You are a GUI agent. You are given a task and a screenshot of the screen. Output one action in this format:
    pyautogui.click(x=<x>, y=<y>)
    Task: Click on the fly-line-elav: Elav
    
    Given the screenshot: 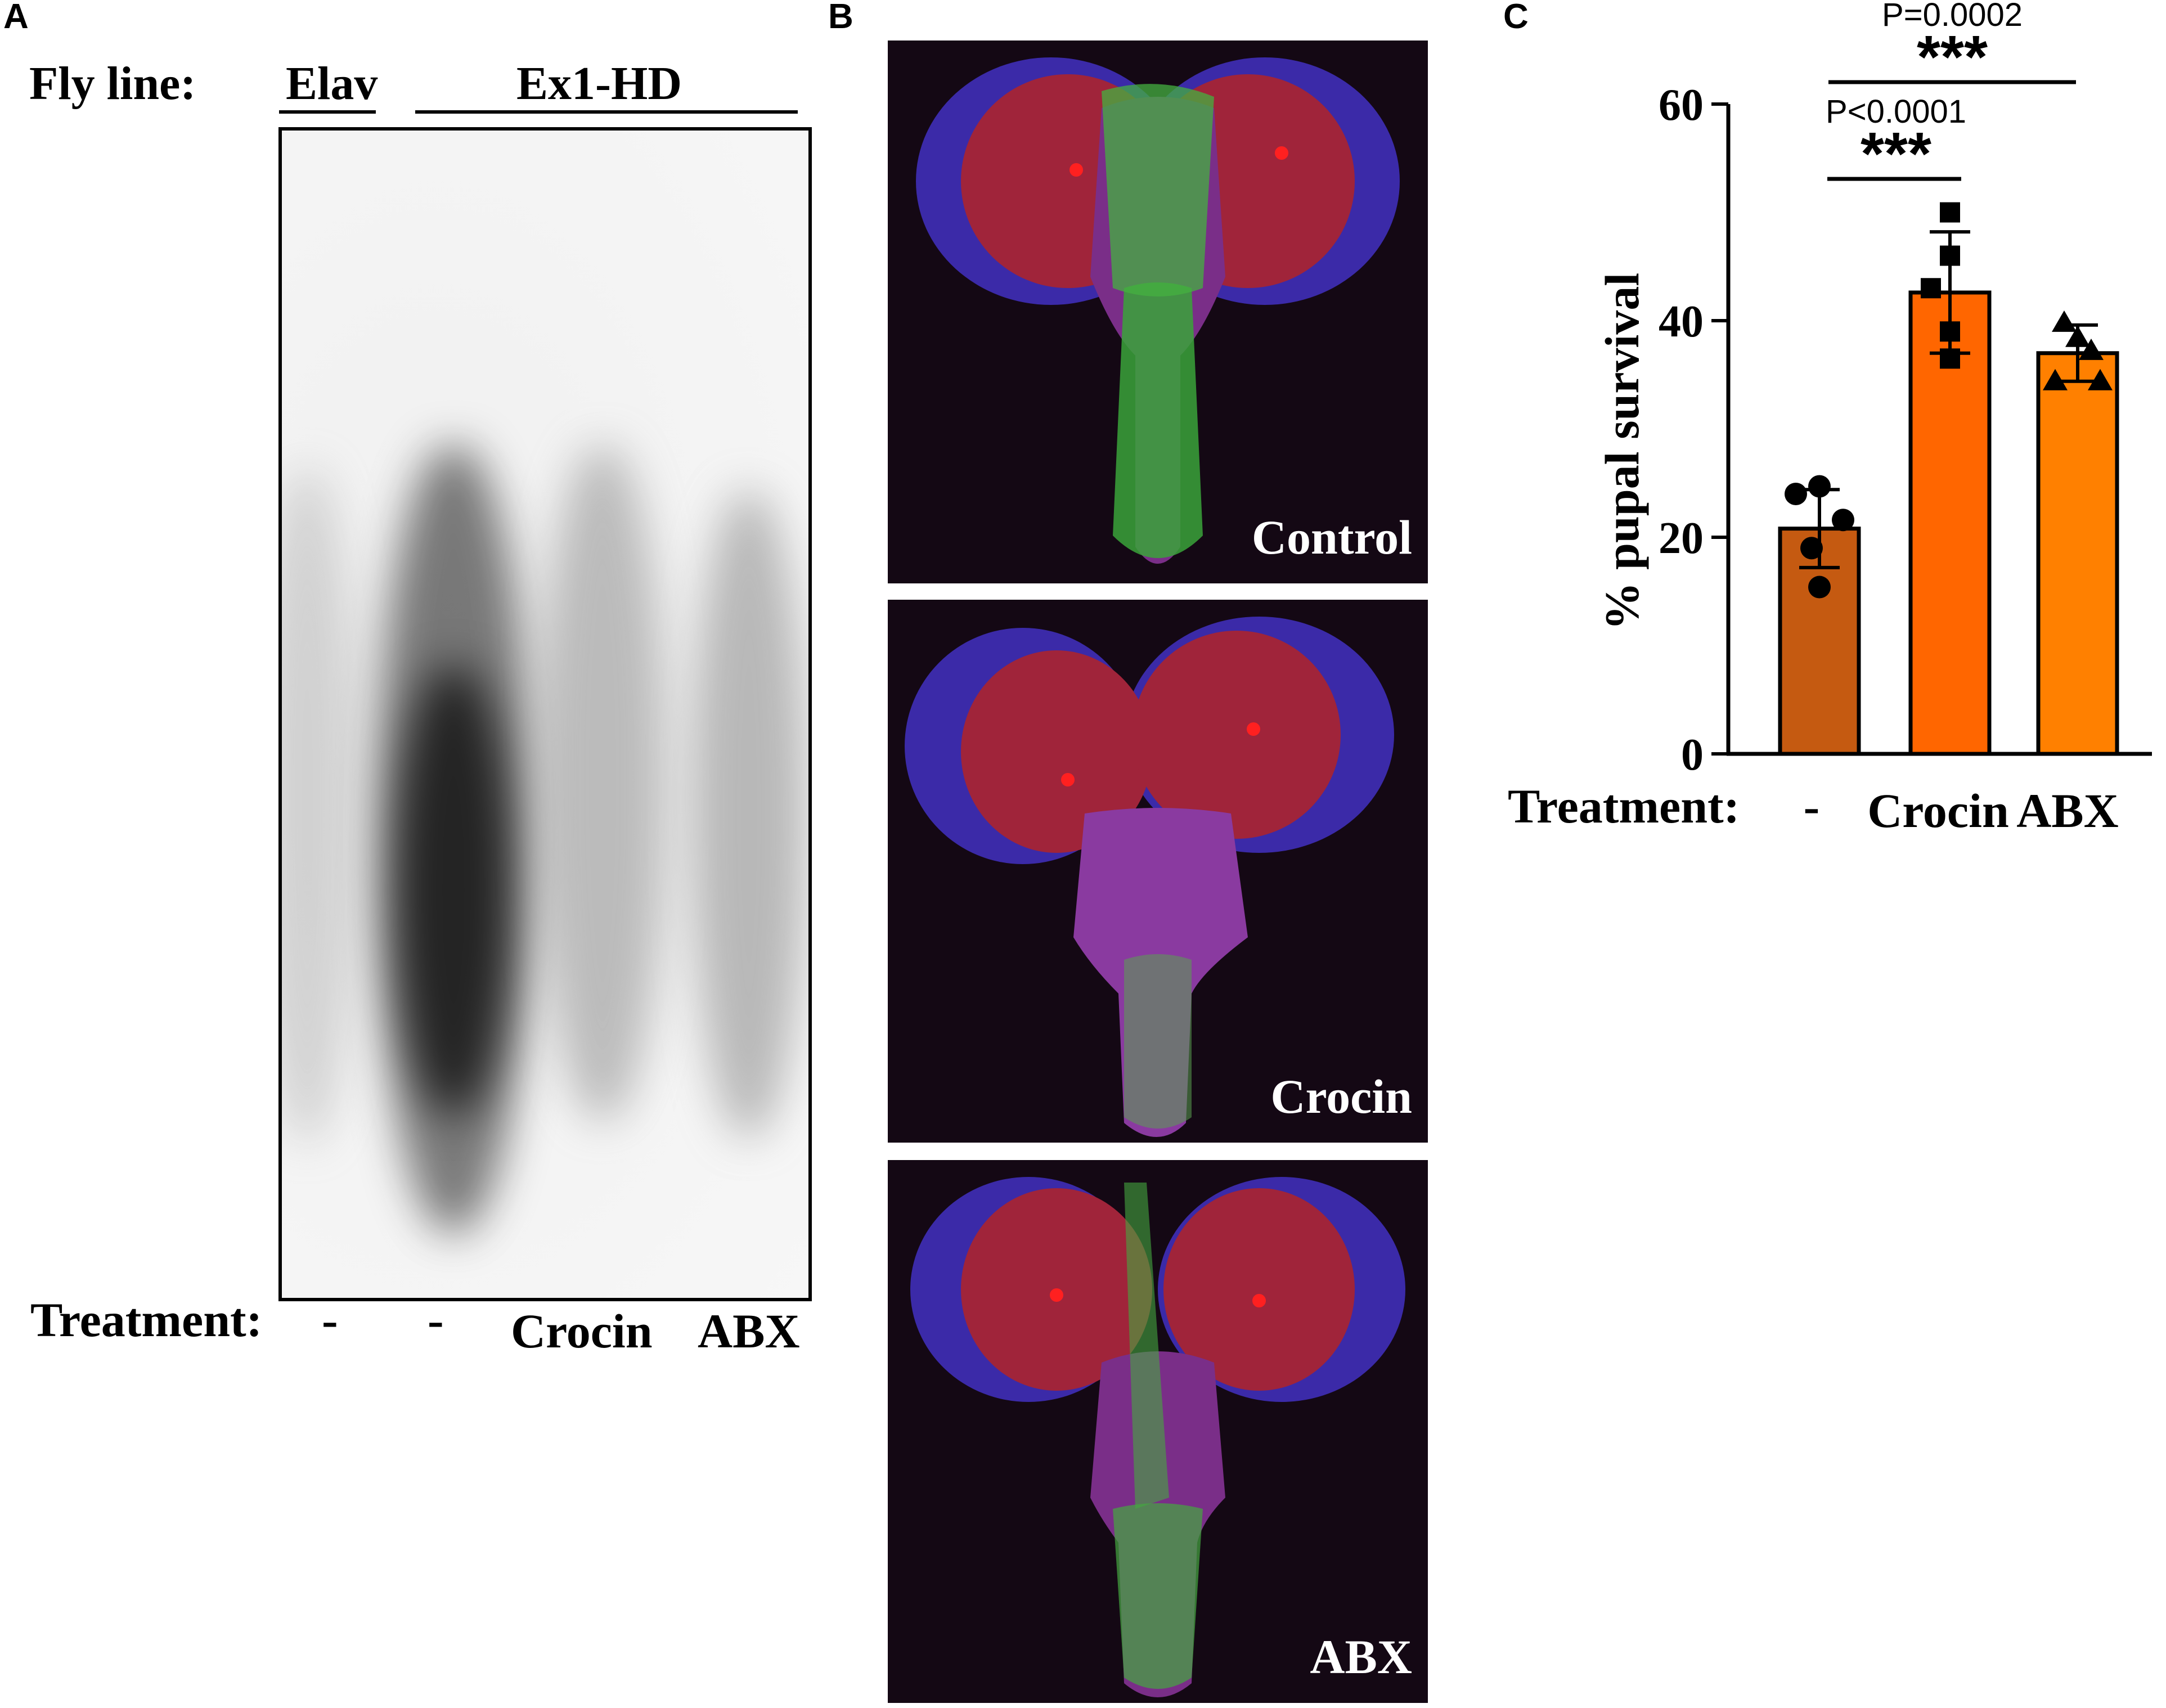 What is the action you would take?
    pyautogui.click(x=332, y=83)
    